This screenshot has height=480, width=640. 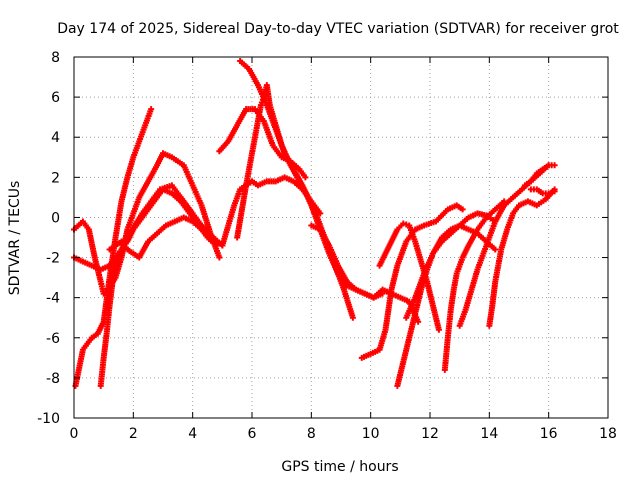 I want to click on x-tick-label: 18, so click(x=608, y=434).